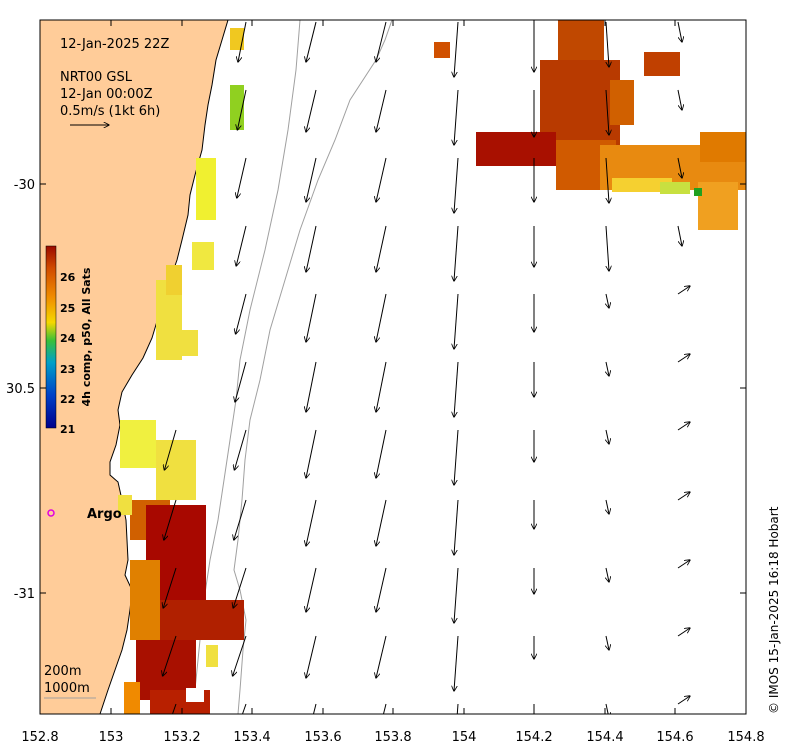  Describe the element at coordinates (533, 737) in the screenshot. I see `x-tick-label: 154.2` at that location.